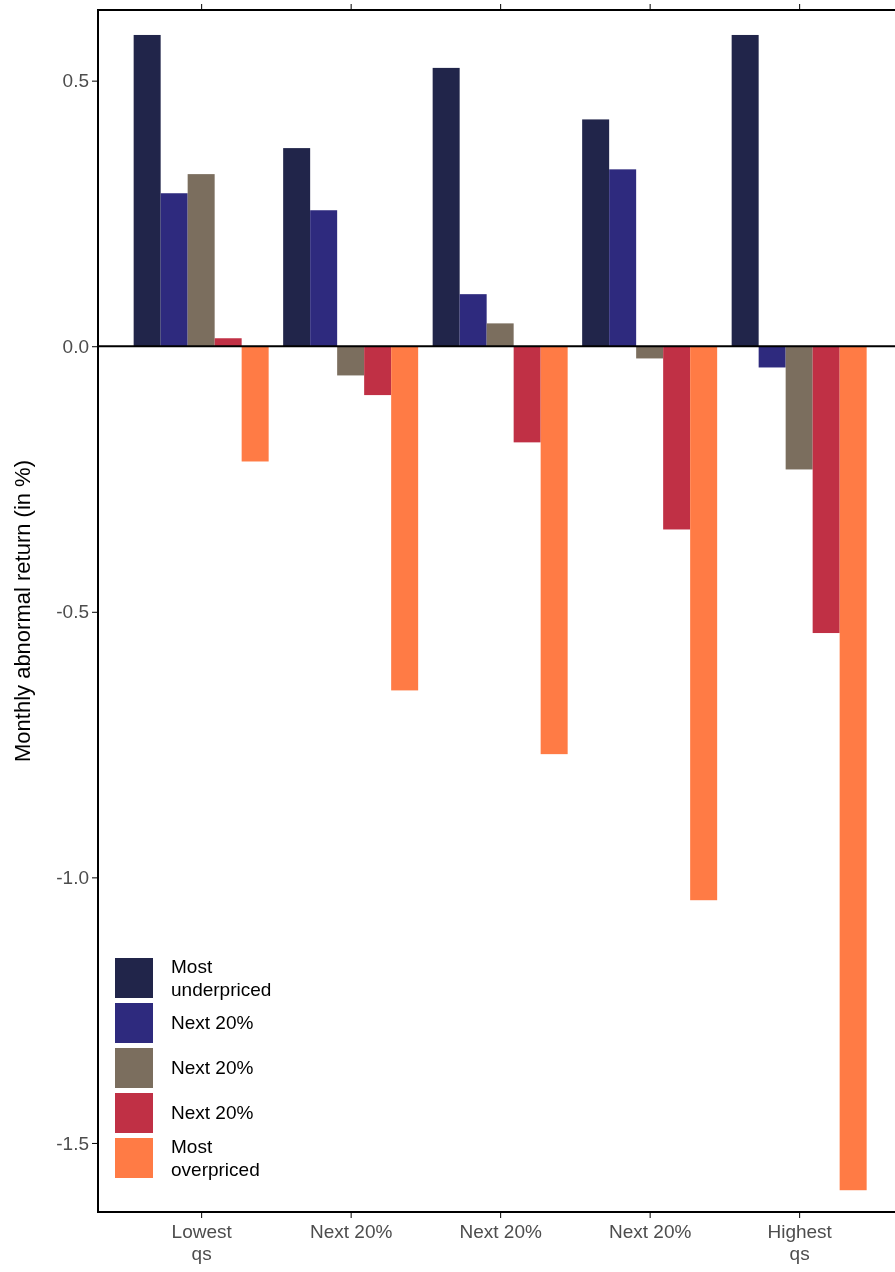  I want to click on y-tick-label: 0.0, so click(75, 346).